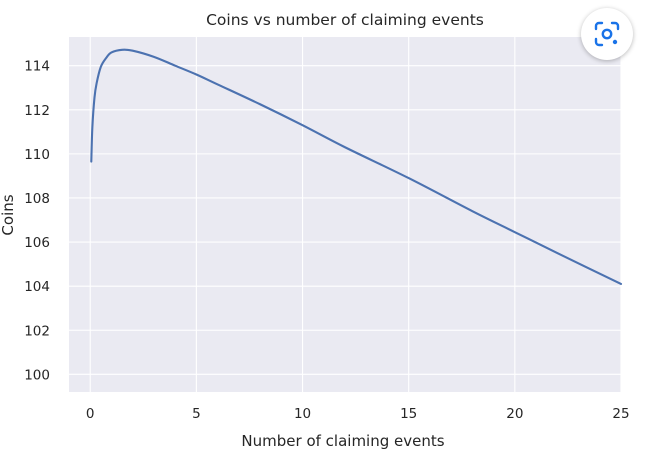  Describe the element at coordinates (37, 67) in the screenshot. I see `y-tick-label: 114` at that location.